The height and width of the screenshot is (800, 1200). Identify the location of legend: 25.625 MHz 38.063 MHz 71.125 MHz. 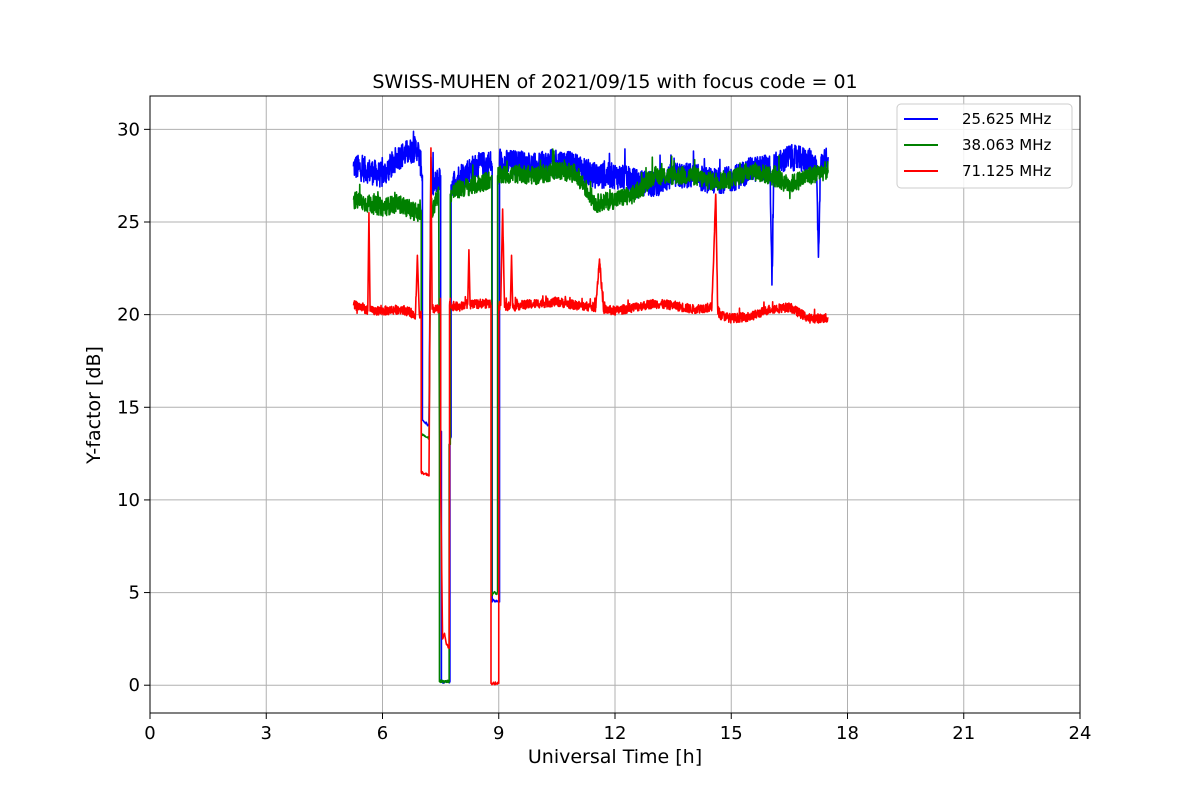
(984, 146).